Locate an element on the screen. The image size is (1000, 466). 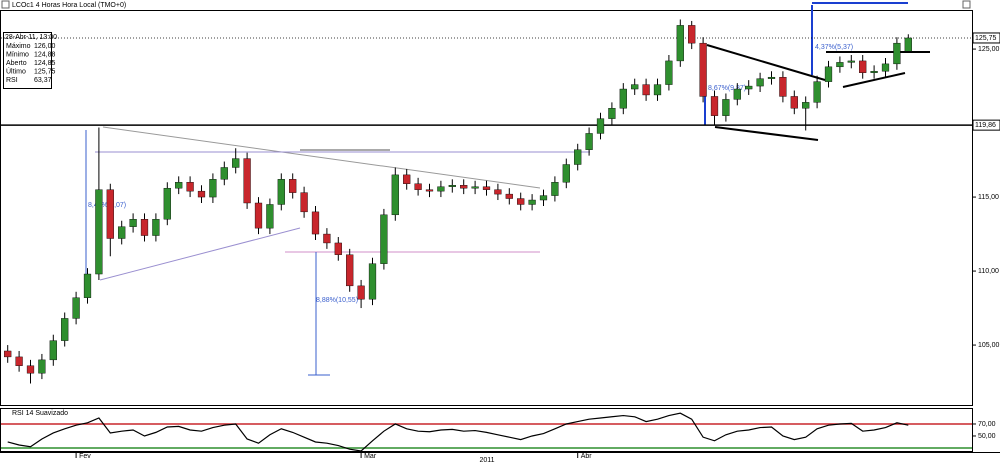
rsi-tick-label: 70,00 is located at coordinates (987, 424).